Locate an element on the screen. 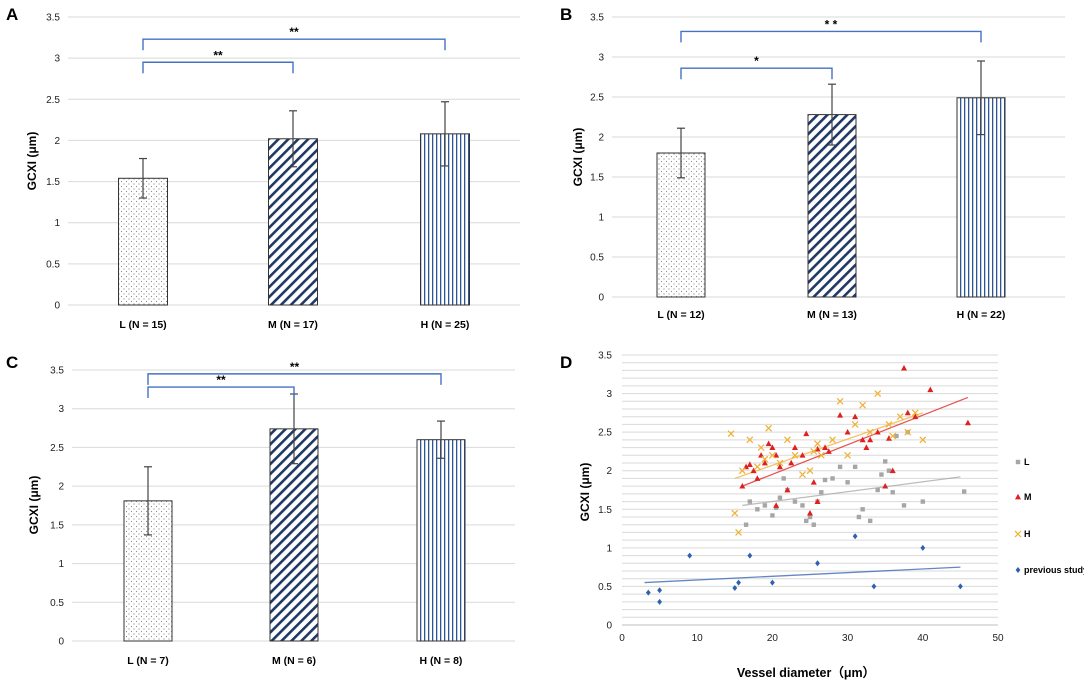  significance-label: * is located at coordinates (756, 61).